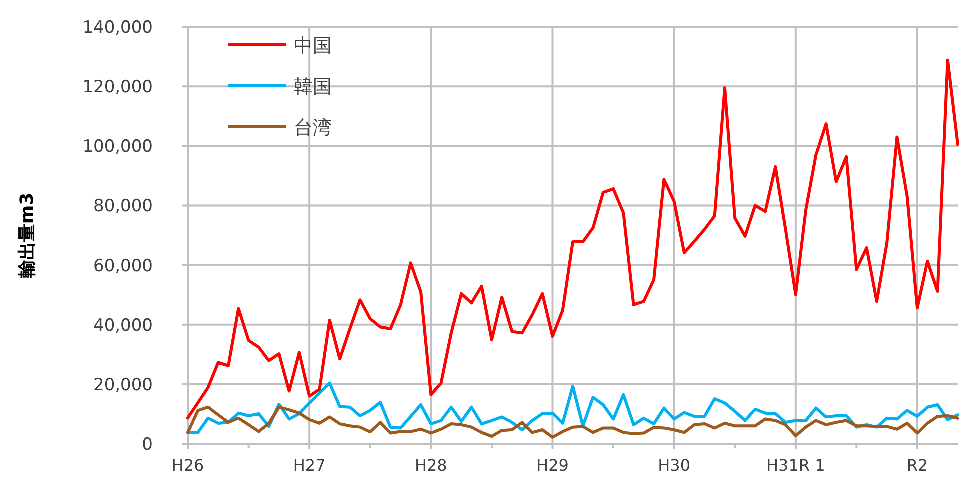 This screenshot has width=964, height=480. What do you see at coordinates (552, 465) in the screenshot?
I see `x-tick-label: H29` at bounding box center [552, 465].